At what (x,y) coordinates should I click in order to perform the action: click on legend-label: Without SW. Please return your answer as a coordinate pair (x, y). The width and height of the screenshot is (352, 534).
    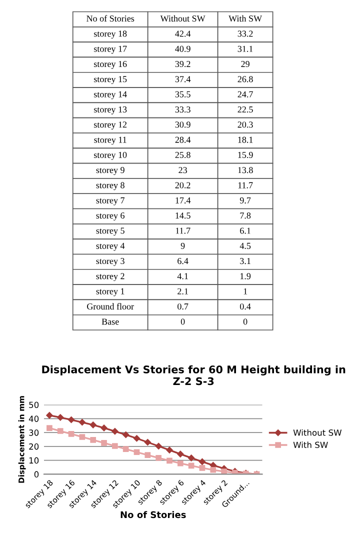
    Looking at the image, I should click on (317, 432).